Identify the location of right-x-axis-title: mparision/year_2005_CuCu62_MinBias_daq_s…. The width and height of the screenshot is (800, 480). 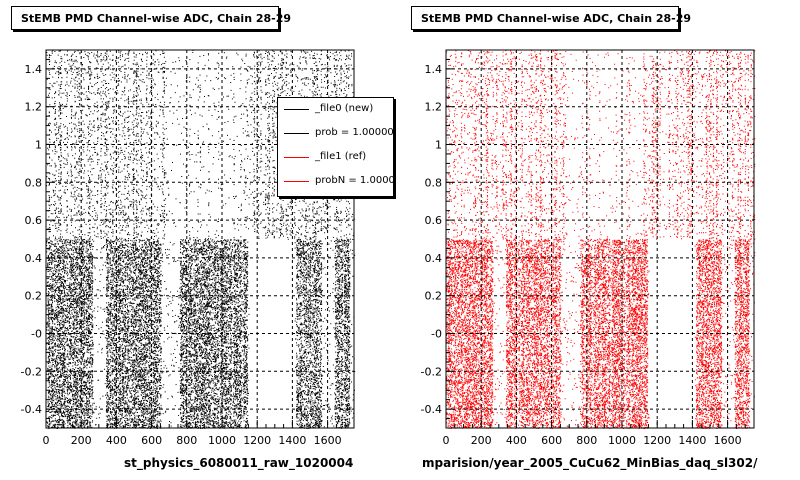
(590, 463).